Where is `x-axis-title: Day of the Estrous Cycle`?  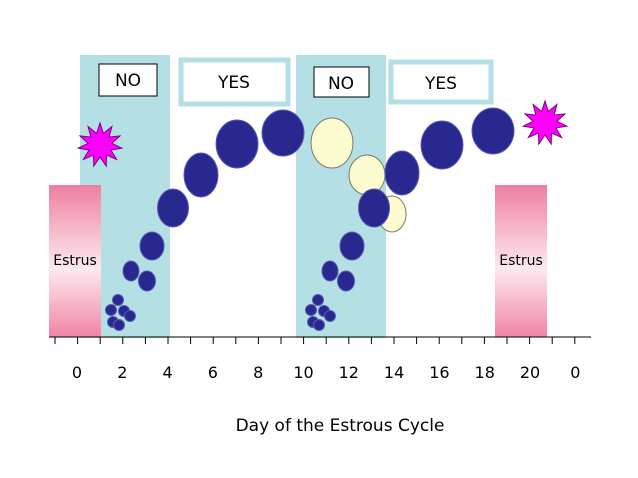
x-axis-title: Day of the Estrous Cycle is located at coordinates (340, 426).